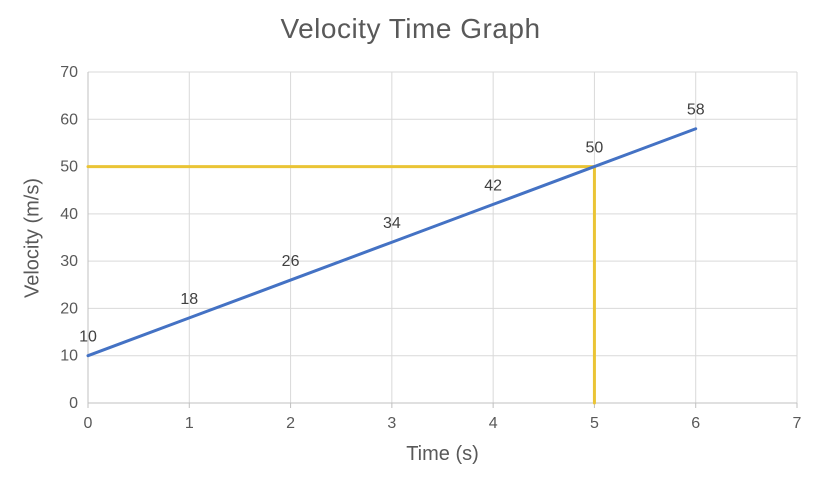 This screenshot has width=821, height=493. Describe the element at coordinates (442, 454) in the screenshot. I see `x-axis-title: Time (s)` at that location.